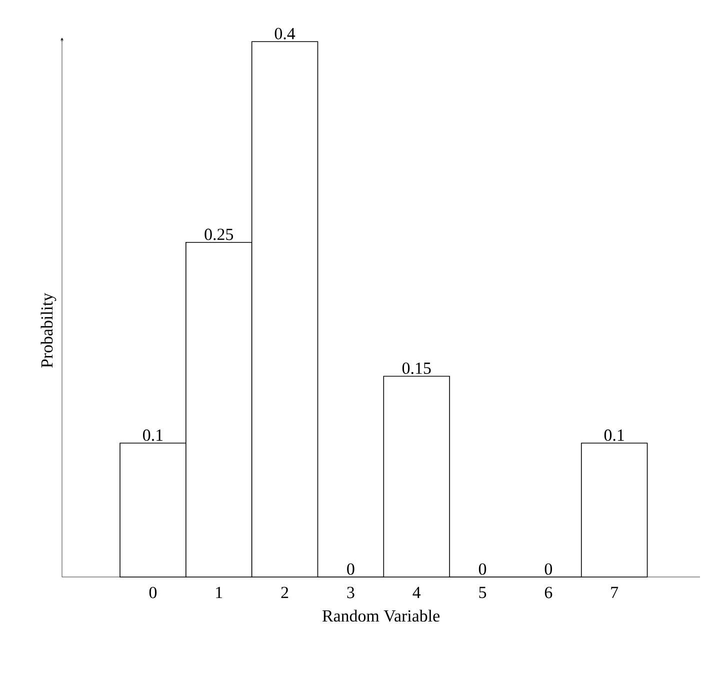 Image resolution: width=704 pixels, height=675 pixels. Describe the element at coordinates (416, 592) in the screenshot. I see `x-tick-label: 4` at that location.